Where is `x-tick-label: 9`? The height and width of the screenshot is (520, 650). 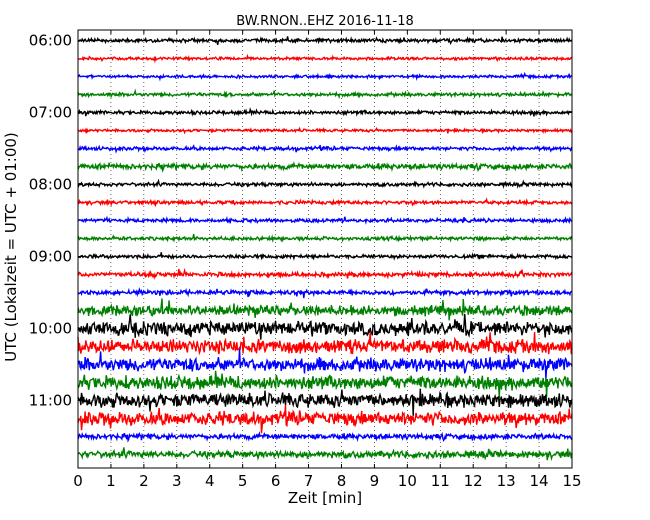
x-tick-label: 9 is located at coordinates (375, 481).